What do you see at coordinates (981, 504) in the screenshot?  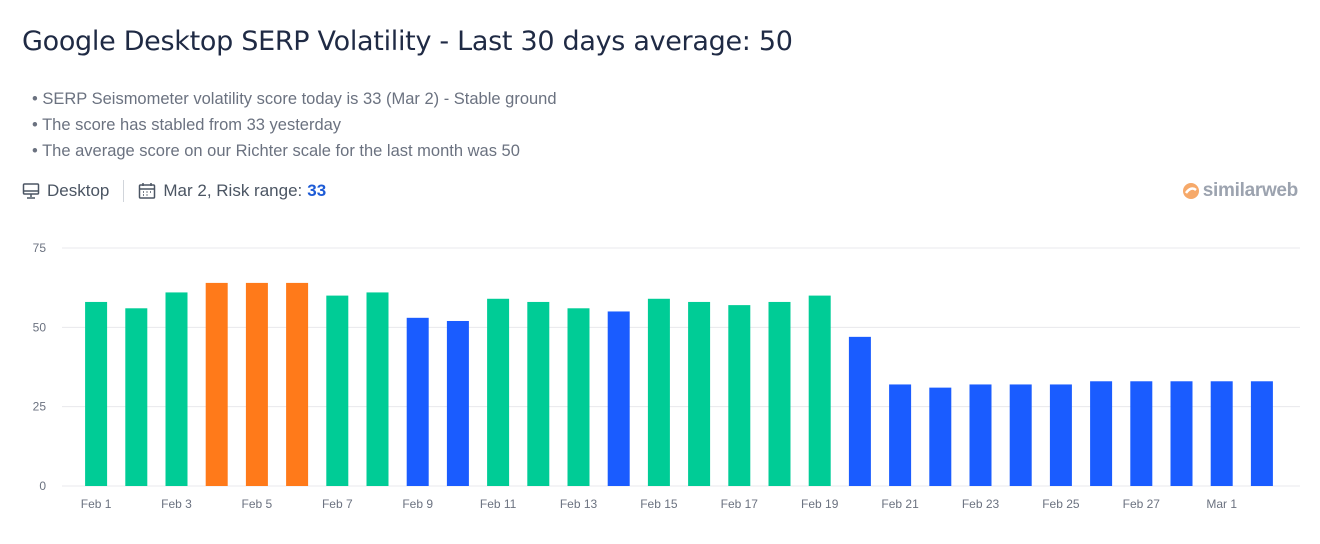 I see `x-tick-label: Feb 23` at bounding box center [981, 504].